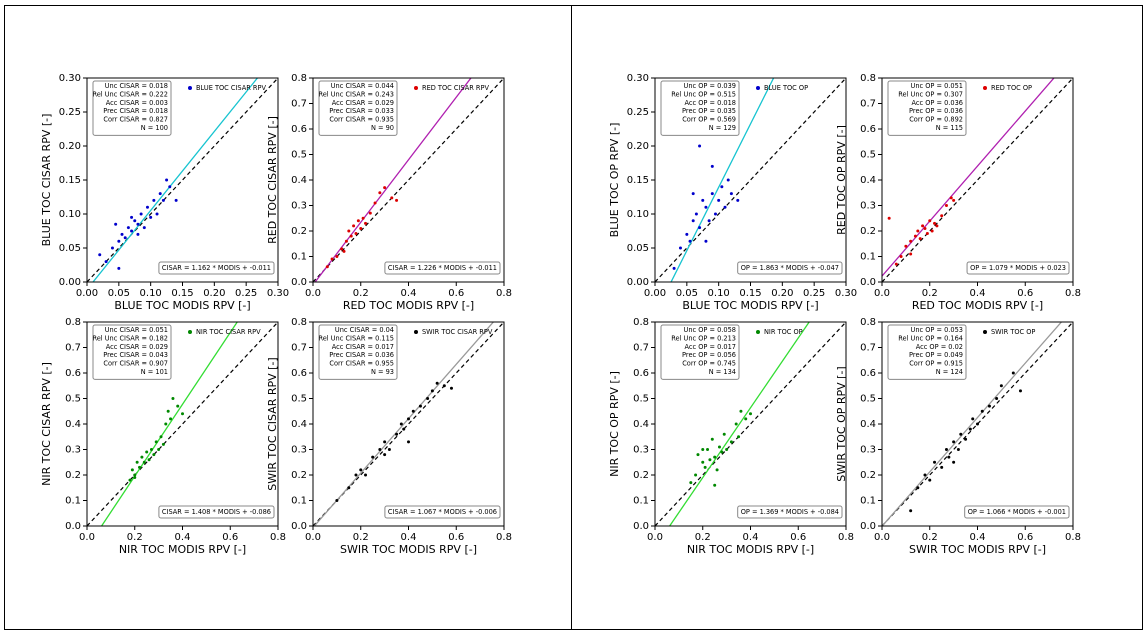 This screenshot has height=635, width=1147. What do you see at coordinates (216, 268) in the screenshot?
I see `fit-label: CISAR = 1.162 * MODIS + -0.011` at bounding box center [216, 268].